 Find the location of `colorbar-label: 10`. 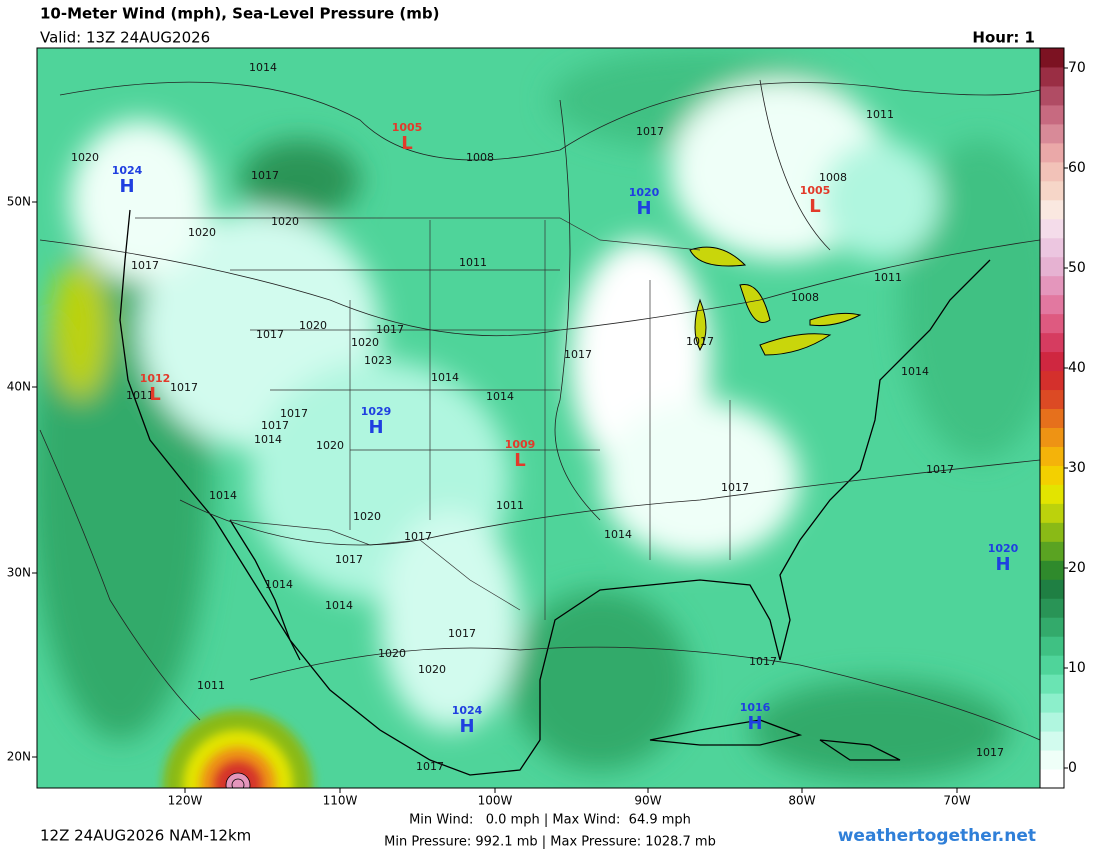

colorbar-label: 10 is located at coordinates (1077, 668).